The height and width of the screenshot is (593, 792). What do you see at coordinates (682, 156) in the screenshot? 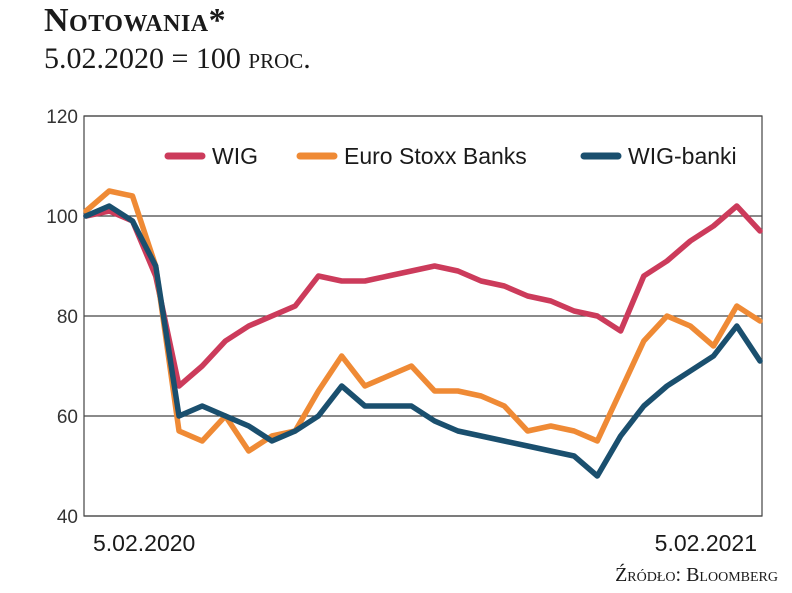
I see `legend-label-wig-banki: WIG-banki` at bounding box center [682, 156].